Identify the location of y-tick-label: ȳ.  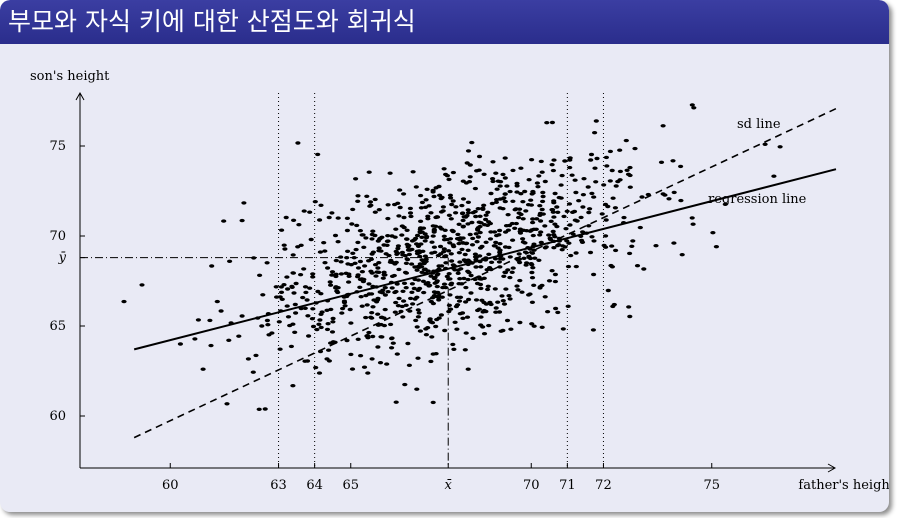
(62, 258).